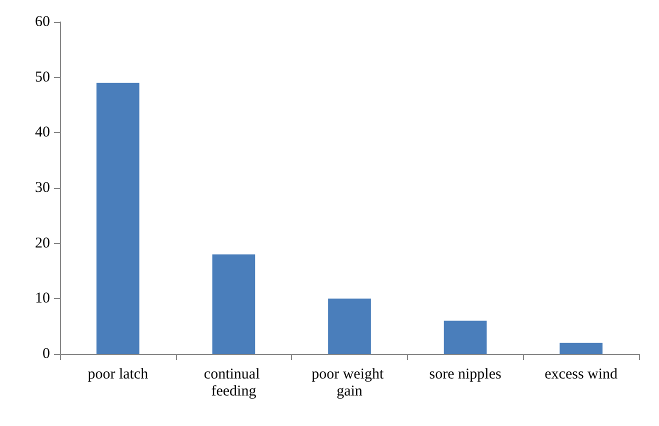  Describe the element at coordinates (42, 298) in the screenshot. I see `y-tick-label: 10` at that location.